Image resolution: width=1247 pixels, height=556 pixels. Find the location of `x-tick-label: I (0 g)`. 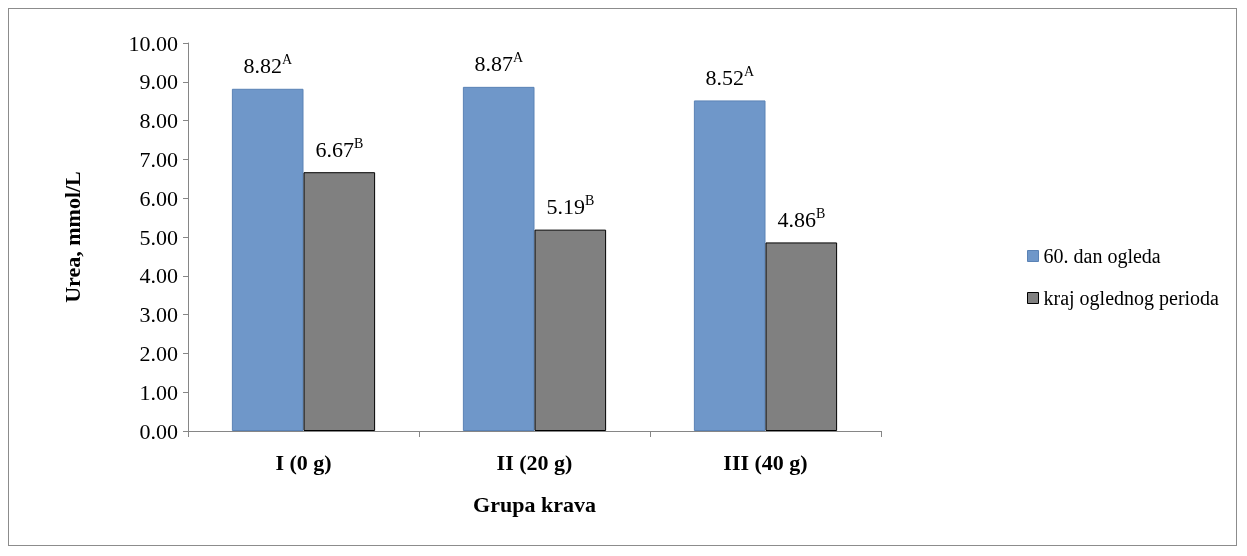

x-tick-label: I (0 g) is located at coordinates (303, 462).